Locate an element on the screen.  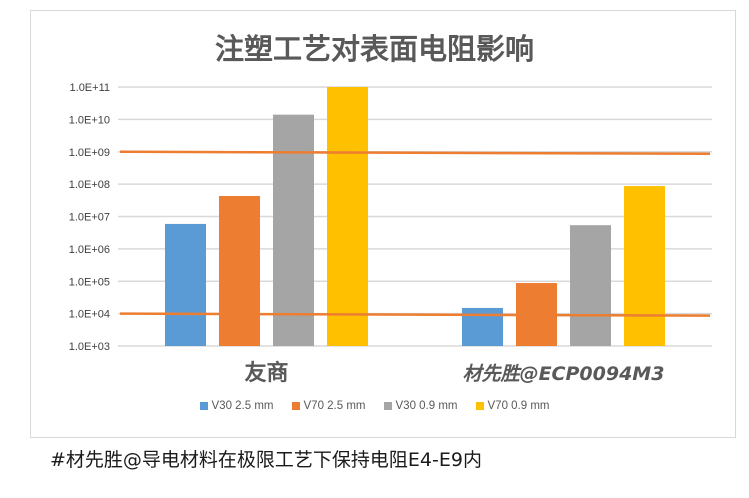
caption: #材先胜@导电材料在极限工艺下保持电阻E4-E9内 is located at coordinates (266, 460).